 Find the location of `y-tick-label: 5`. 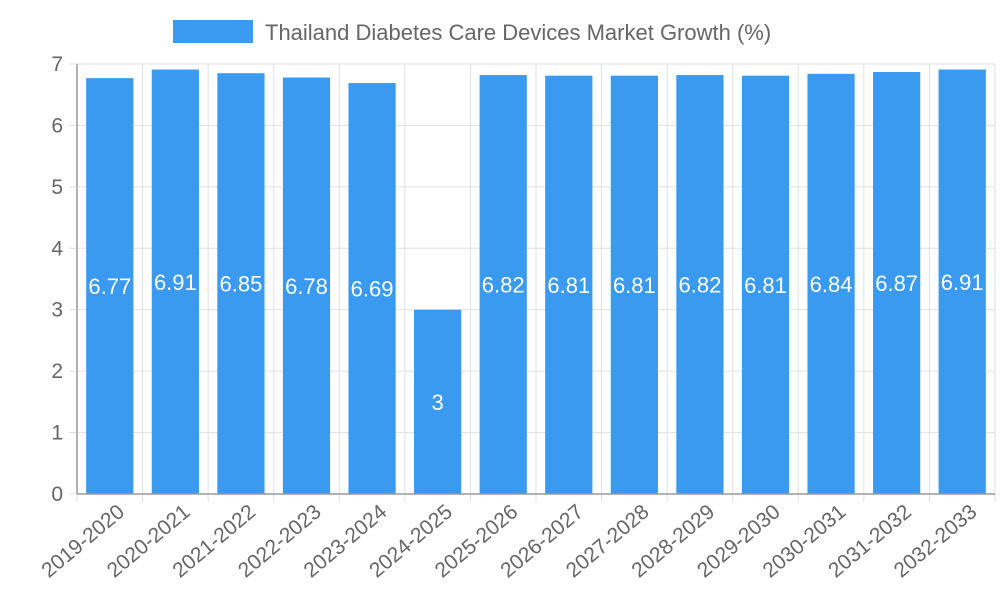

y-tick-label: 5 is located at coordinates (57, 187).